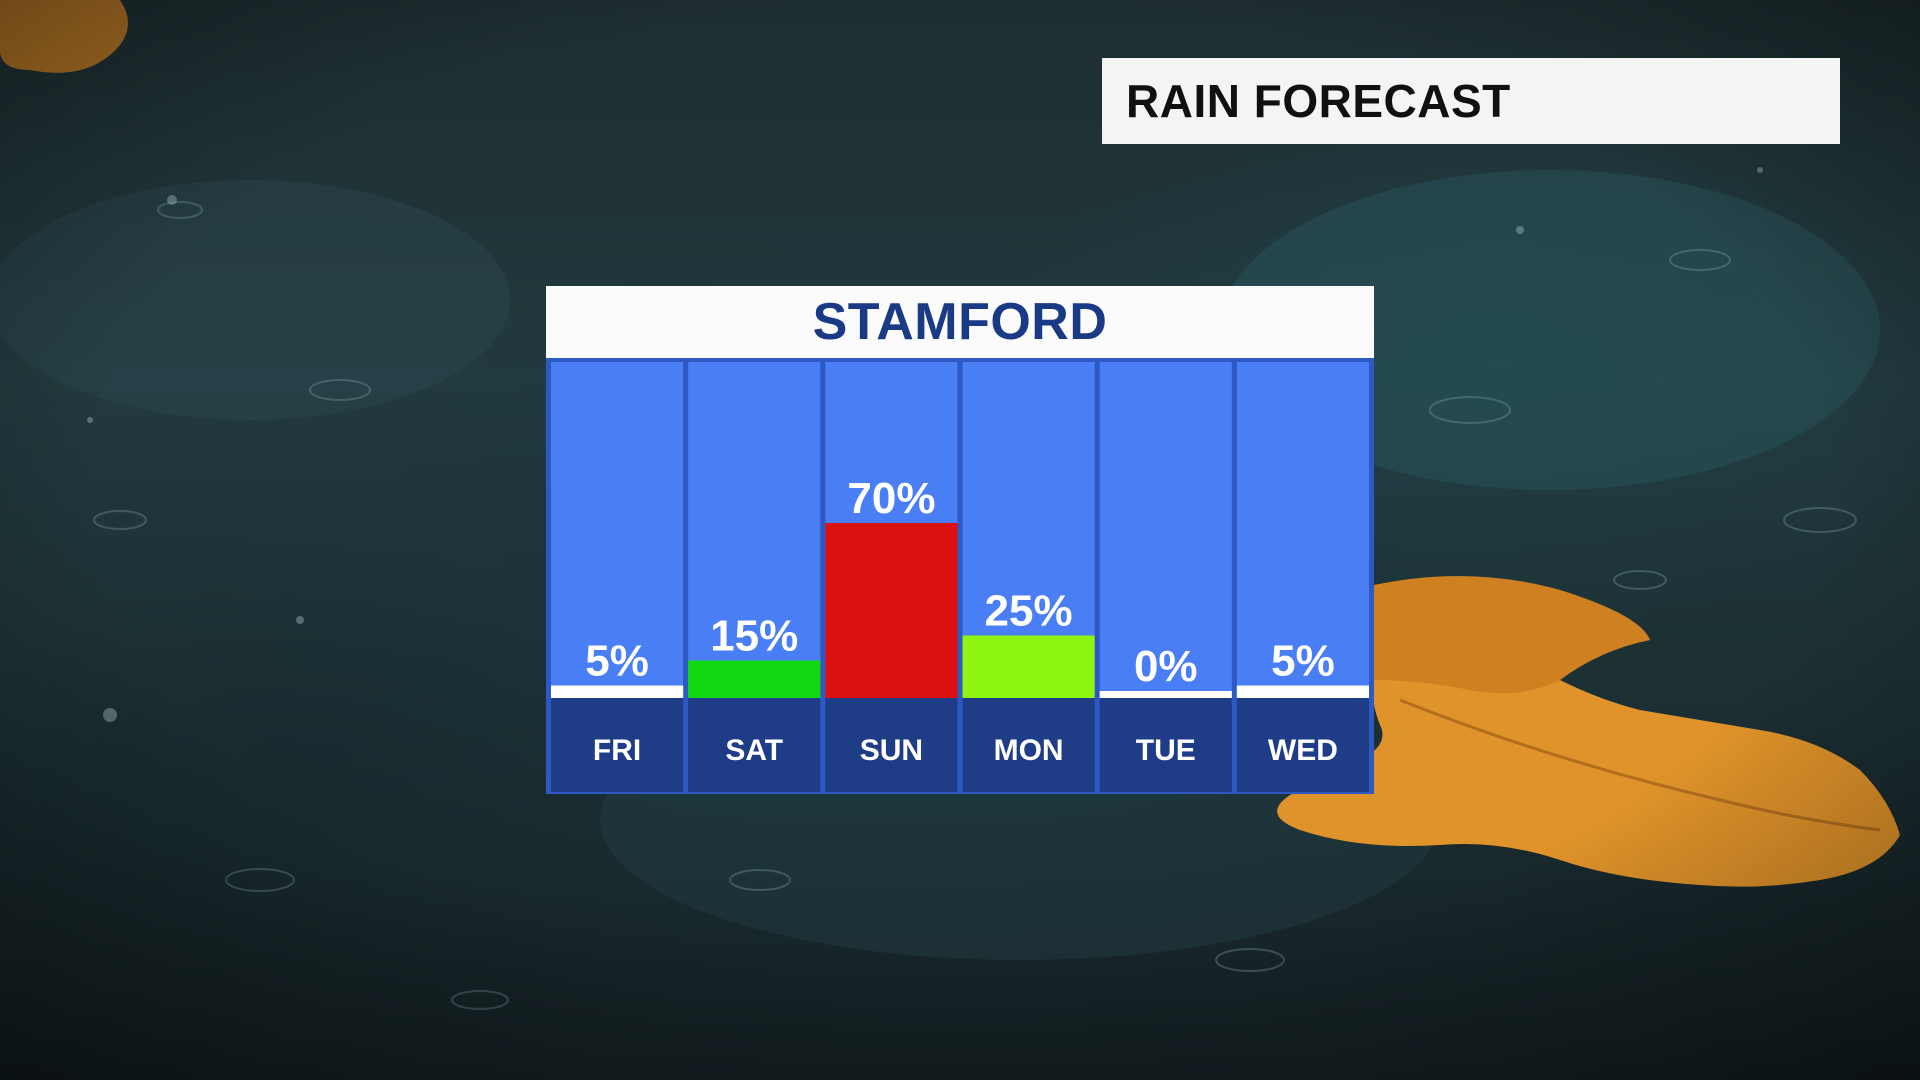 The image size is (1920, 1080). I want to click on day-band-fri, so click(617, 745).